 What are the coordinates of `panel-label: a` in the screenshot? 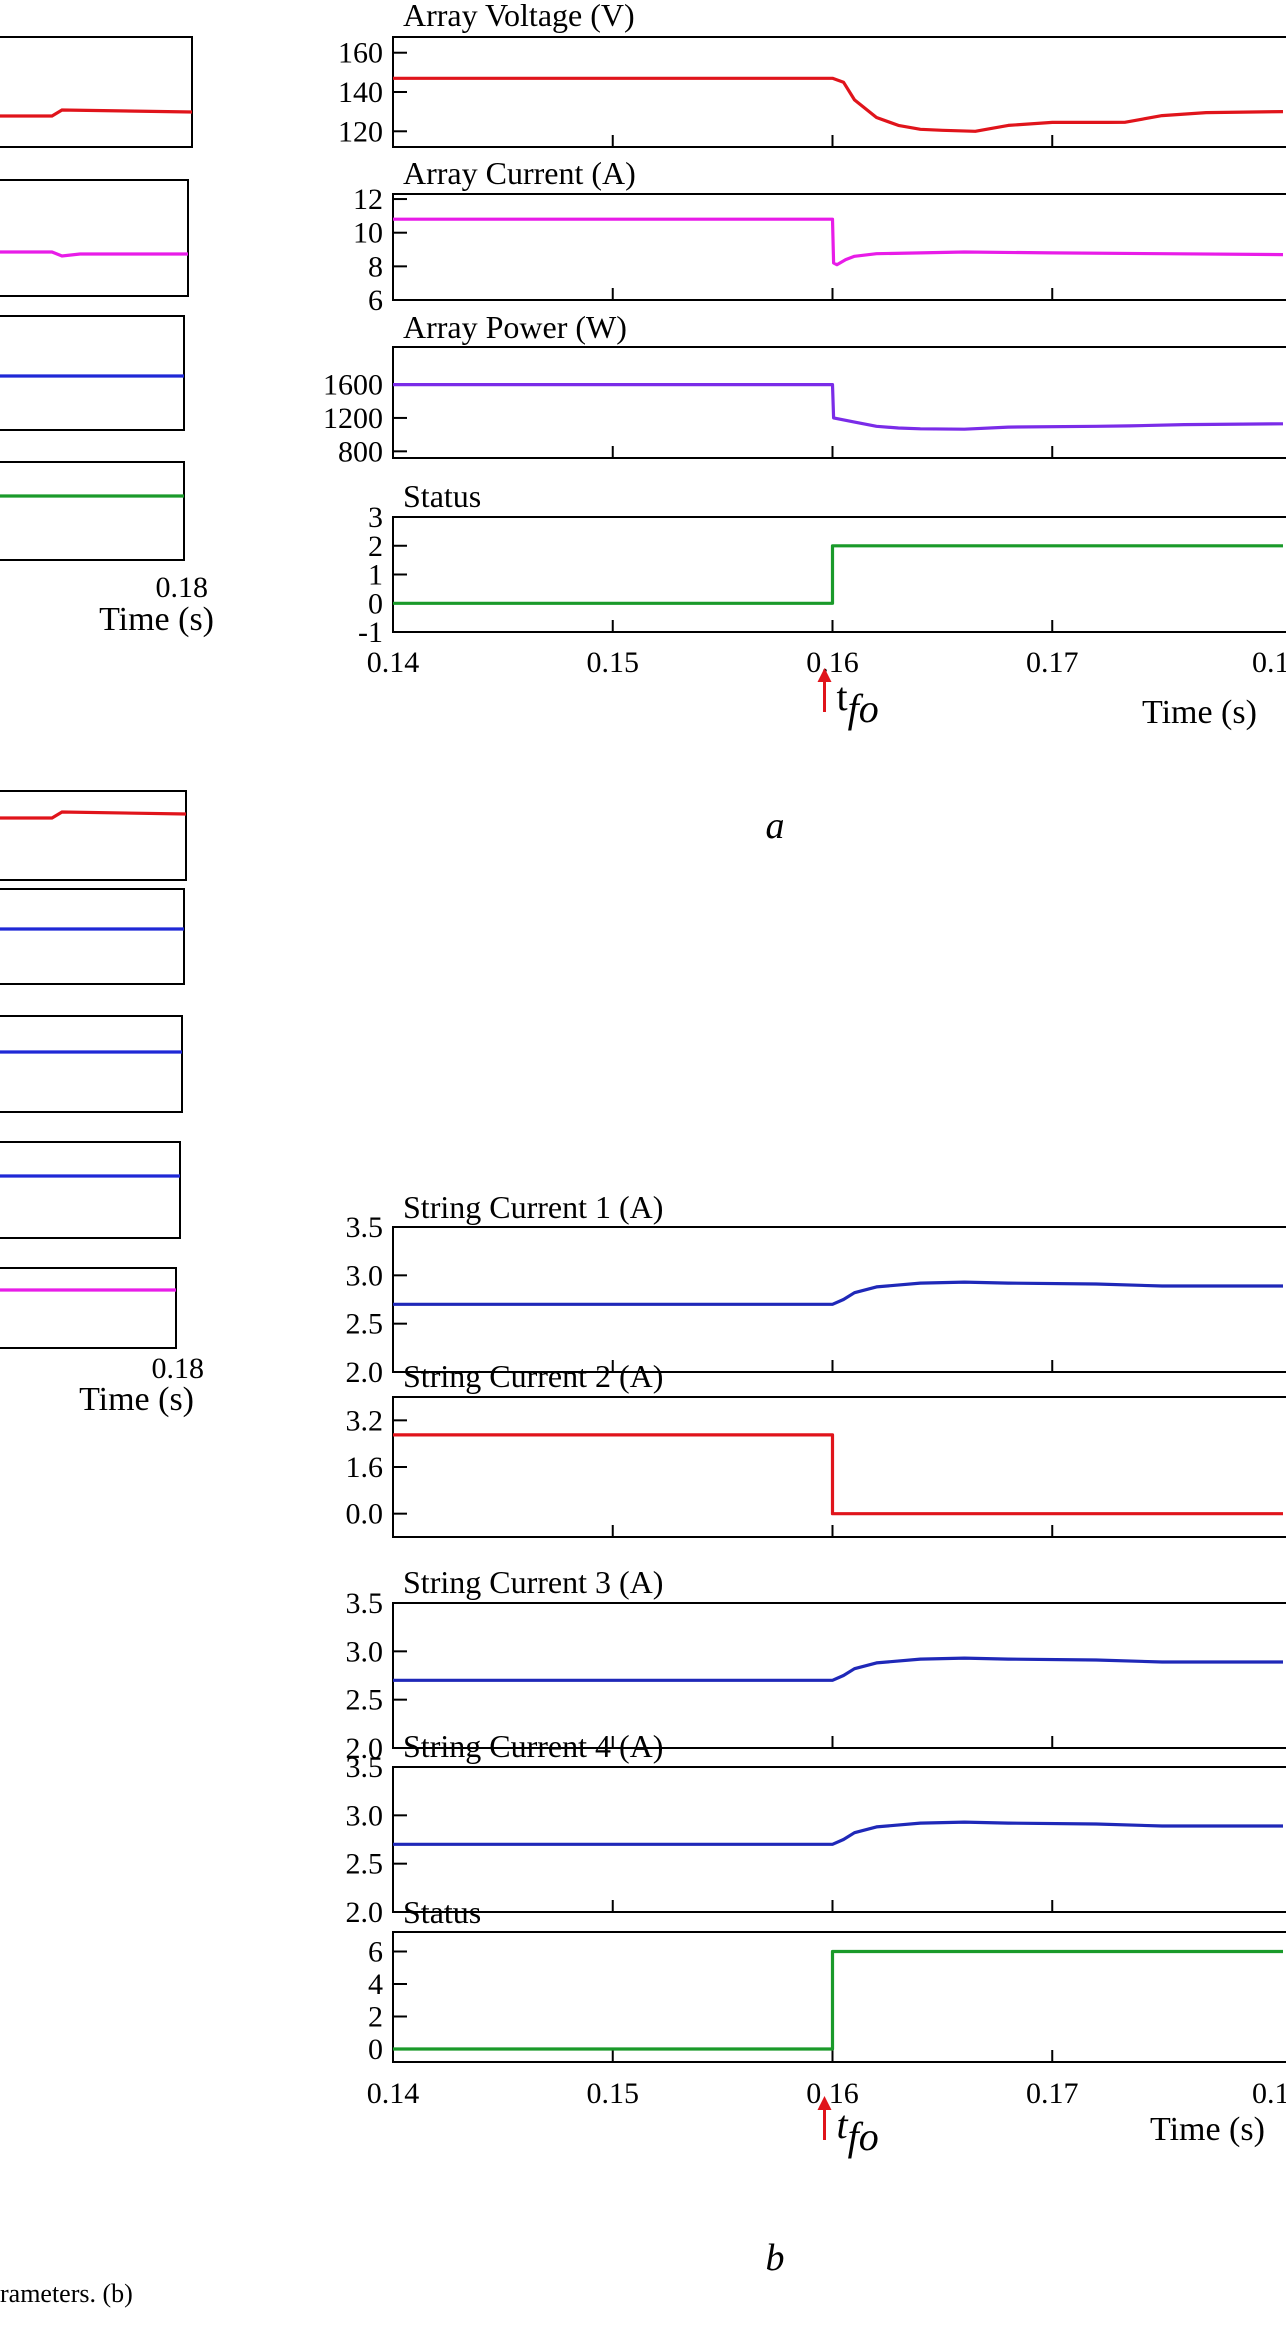 It's located at (775, 826).